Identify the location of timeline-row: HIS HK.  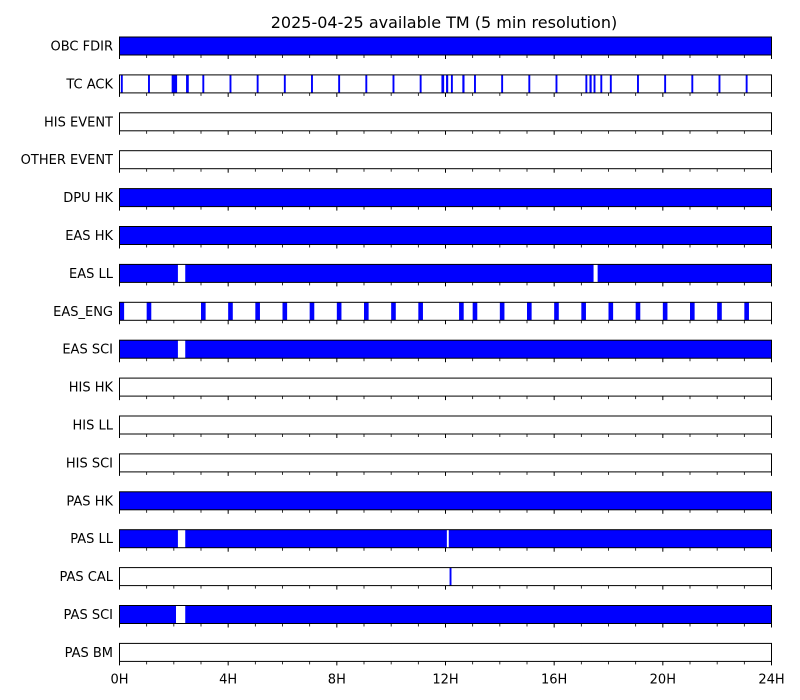
(420, 389).